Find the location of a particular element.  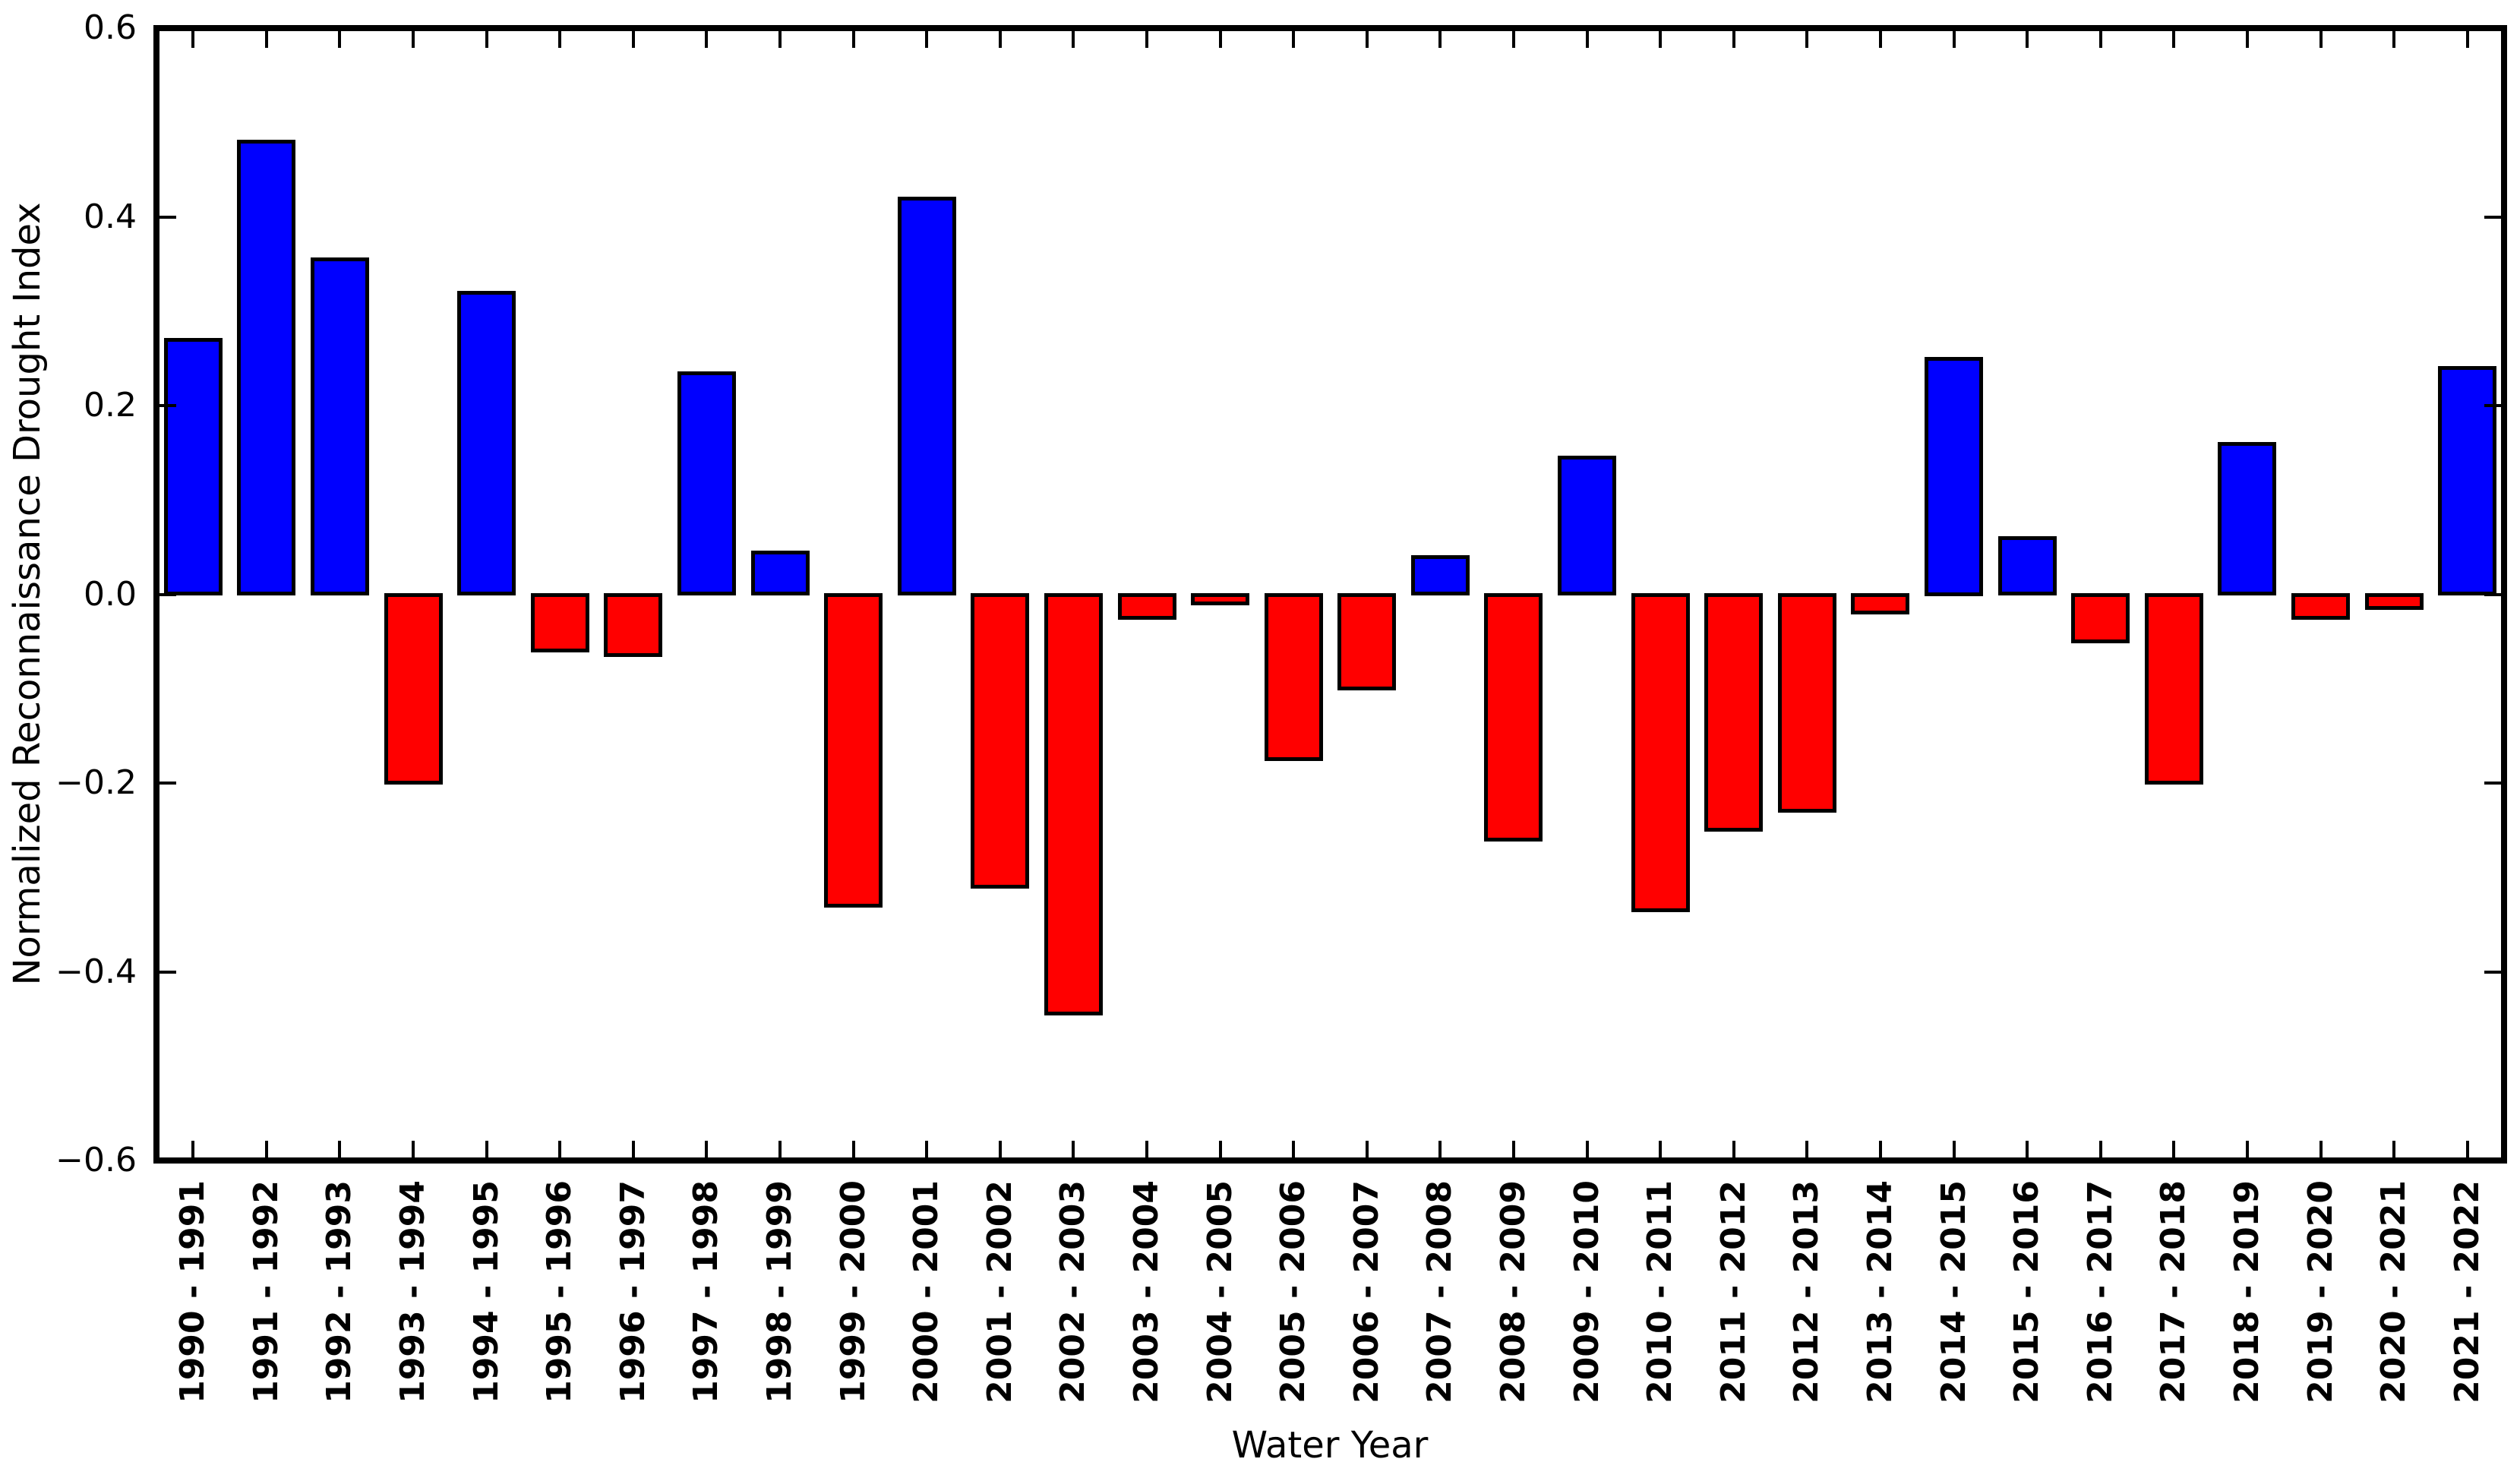

x-axis-title: Water Year is located at coordinates (1330, 1445).